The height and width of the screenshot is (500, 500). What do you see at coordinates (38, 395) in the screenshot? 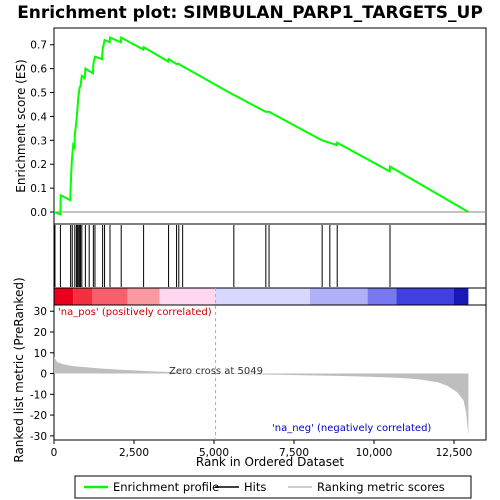
I see `metric-tick-label: -10` at bounding box center [38, 395].